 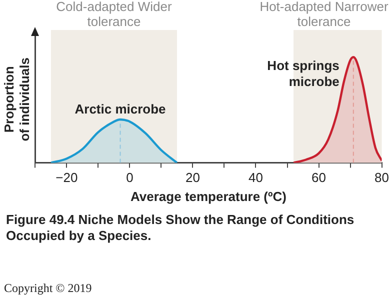 I want to click on x-tick-label: 60, so click(x=319, y=178).